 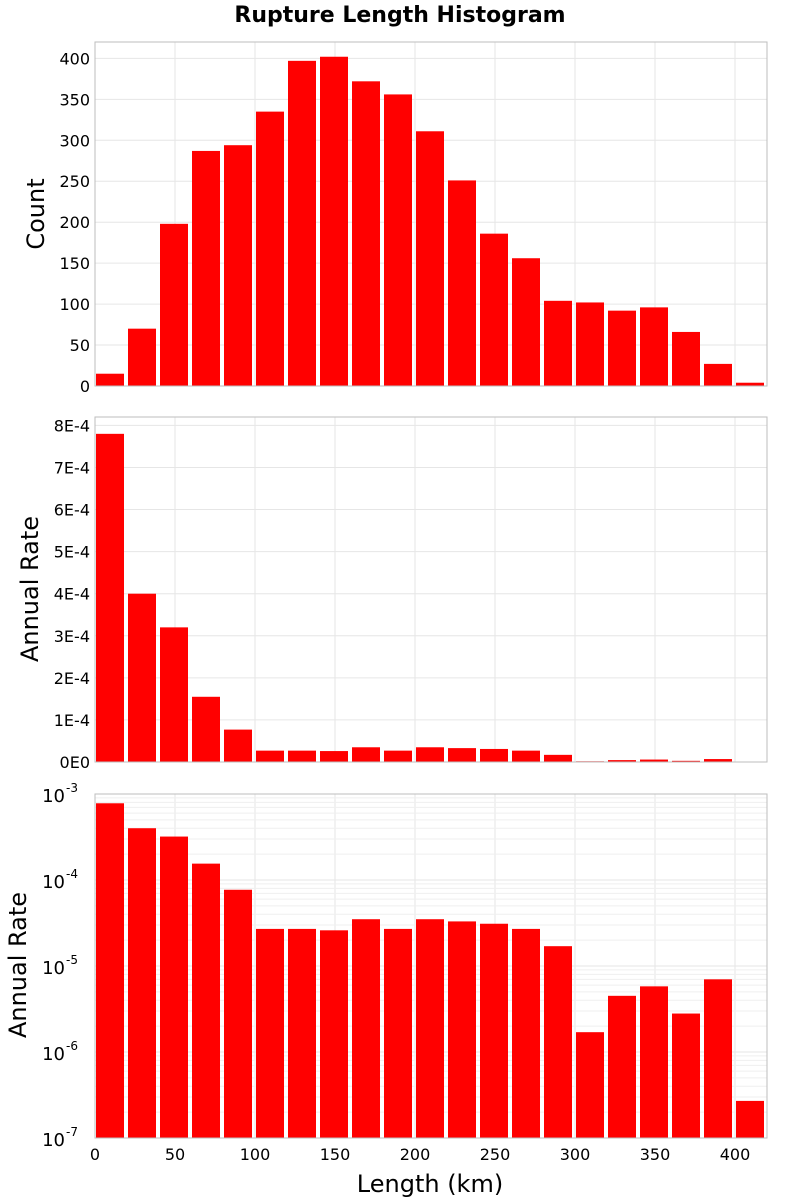 I want to click on y-tick-label: 8E-4, so click(x=72, y=425).